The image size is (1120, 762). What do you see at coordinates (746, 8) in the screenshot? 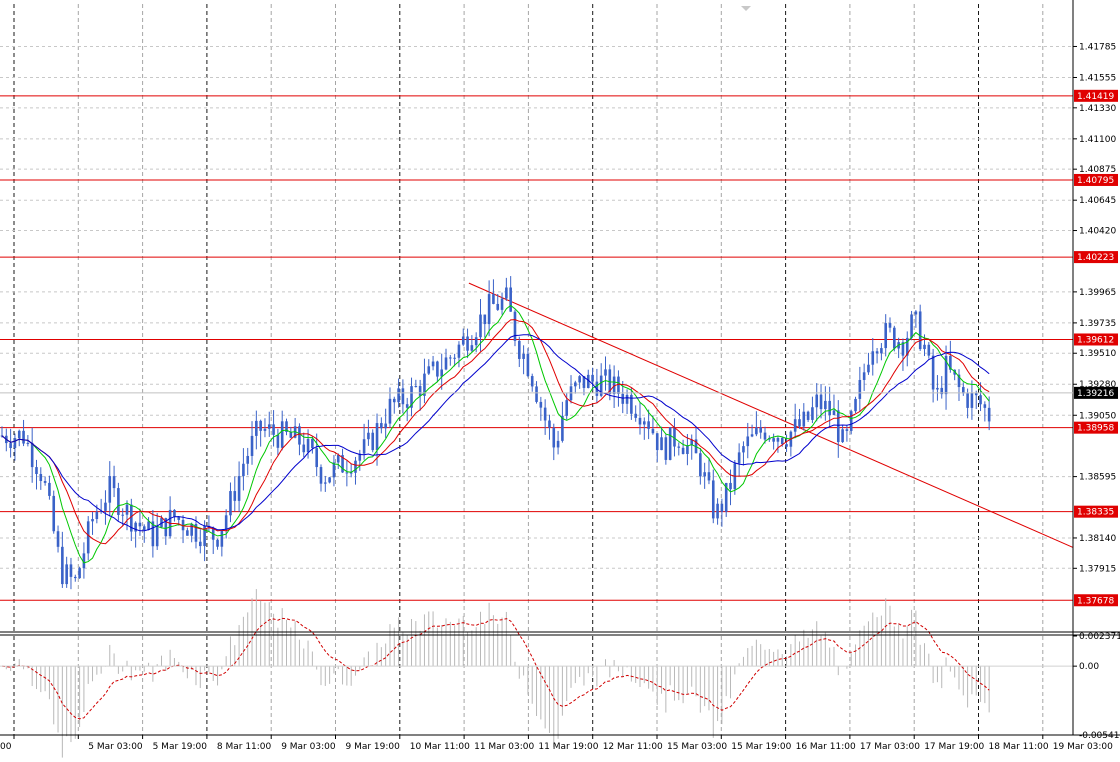
I see `scroll-marker-icon` at bounding box center [746, 8].